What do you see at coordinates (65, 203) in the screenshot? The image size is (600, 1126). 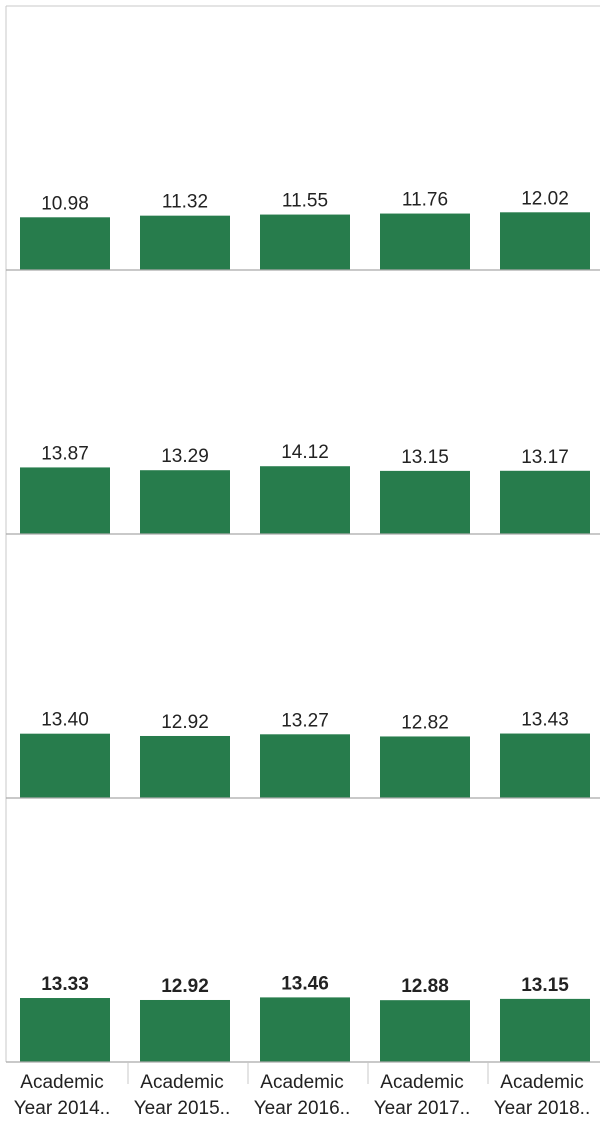 I see `data-label-panel1-1: 10.98` at bounding box center [65, 203].